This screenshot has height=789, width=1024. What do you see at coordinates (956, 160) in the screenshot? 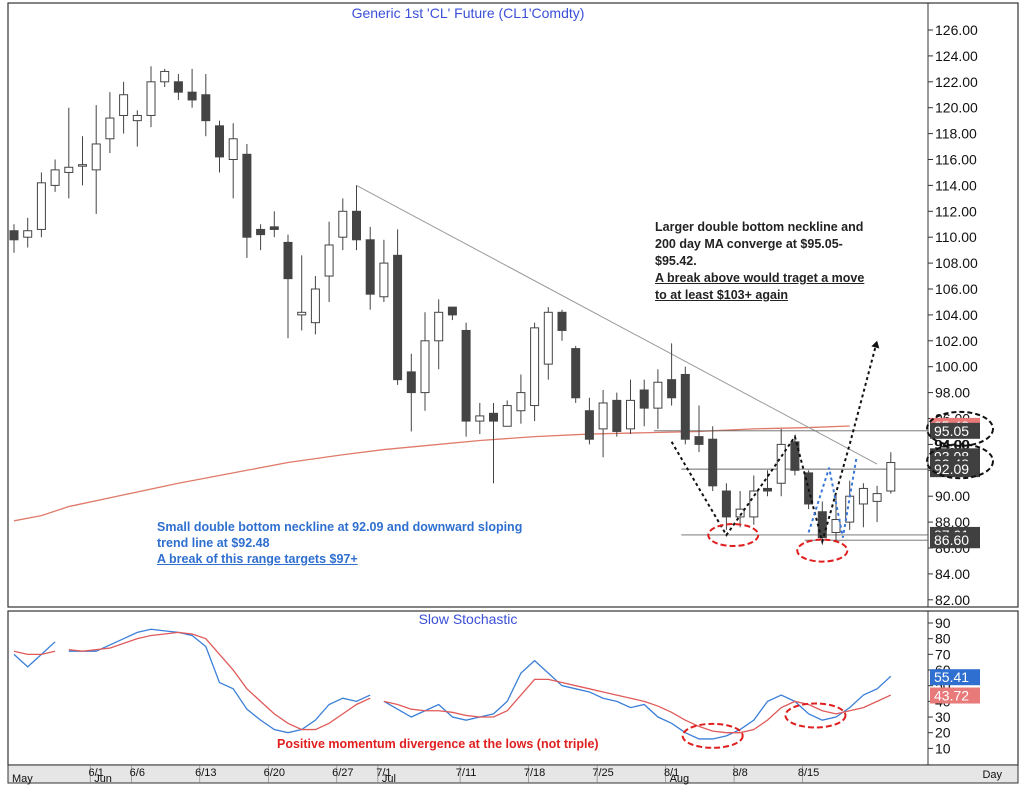
I see `price-tick-label: 116.00` at bounding box center [956, 160].